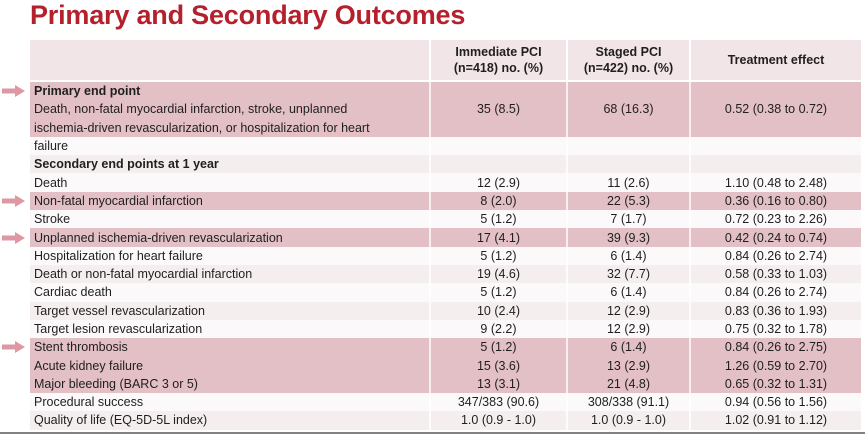 The width and height of the screenshot is (865, 434). I want to click on row-label: Death or non-fatal myocardial infarction, so click(143, 274).